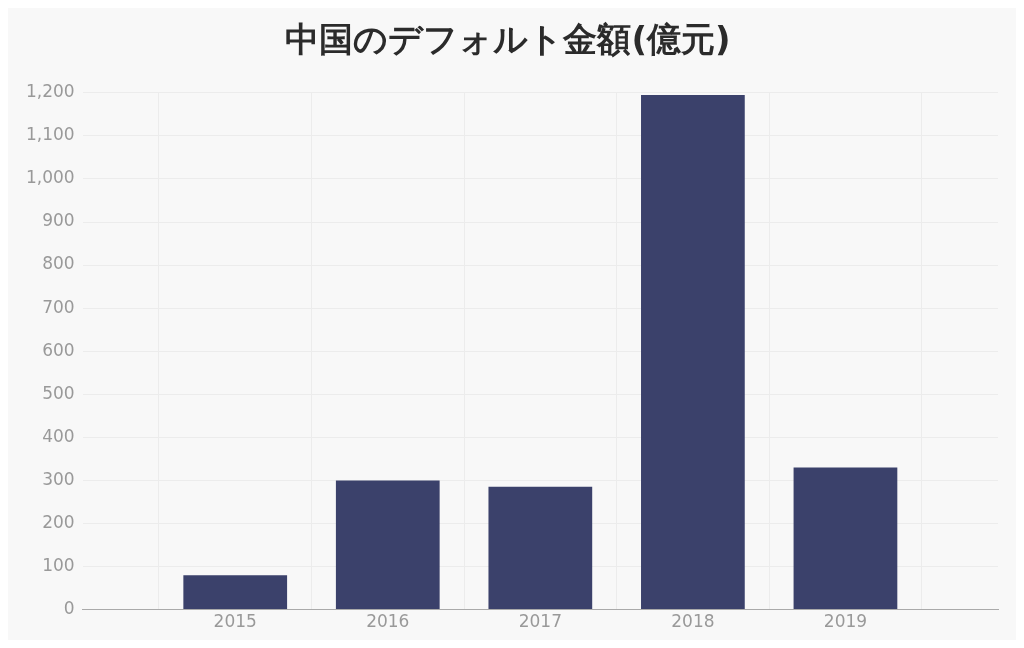 The width and height of the screenshot is (1024, 648). What do you see at coordinates (845, 621) in the screenshot?
I see `x-tick-label: 2019` at bounding box center [845, 621].